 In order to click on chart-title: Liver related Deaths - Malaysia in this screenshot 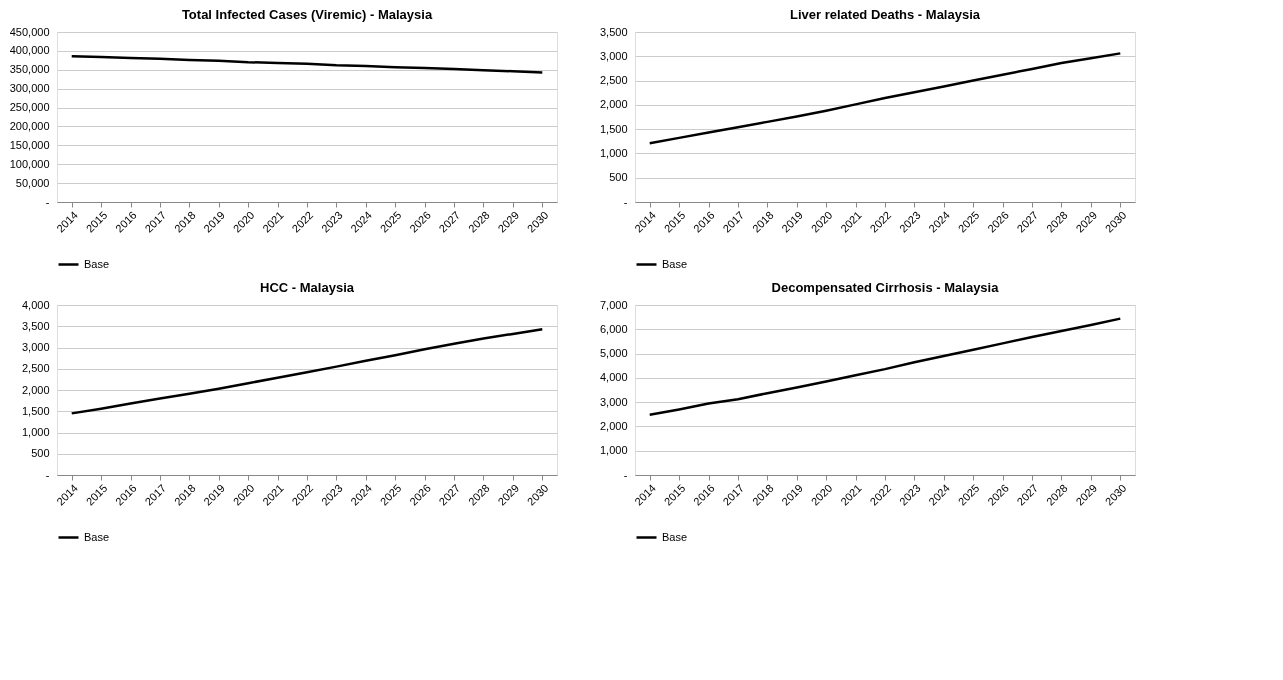, I will do `click(885, 14)`.